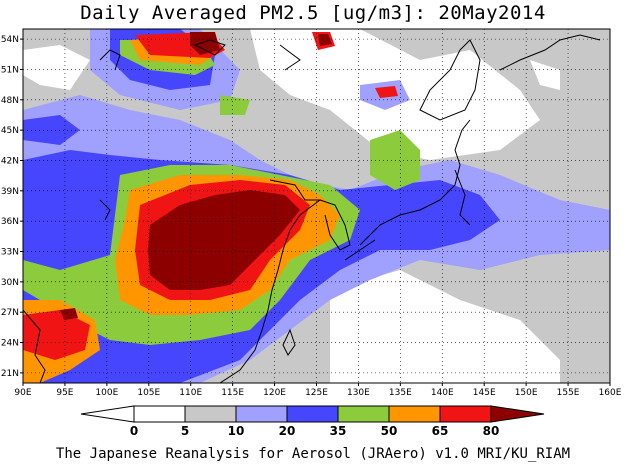 This screenshot has height=466, width=626. Describe the element at coordinates (10, 253) in the screenshot. I see `lat-tick-label: 33N` at that location.